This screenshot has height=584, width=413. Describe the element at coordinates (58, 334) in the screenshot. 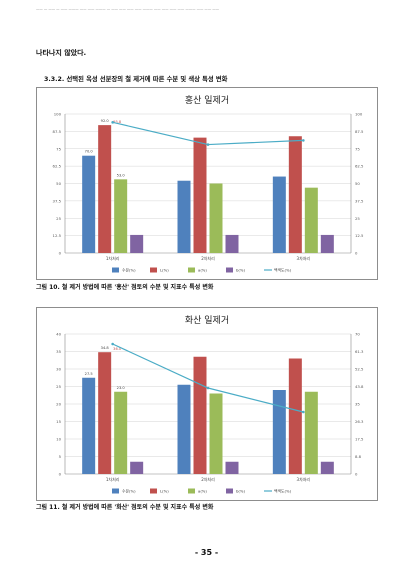

I see `y-tick-label: 40` at that location.